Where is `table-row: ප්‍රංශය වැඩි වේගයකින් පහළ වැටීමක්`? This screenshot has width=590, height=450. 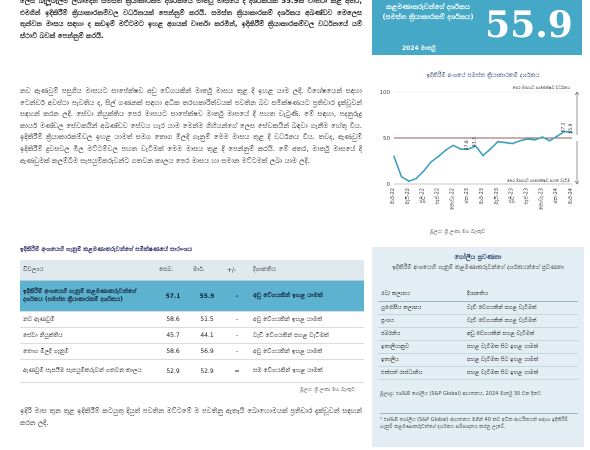
table-row: ප්‍රංශය වැඩි වේගයකින් පහළ වැටීමක් is located at coordinates (478, 321).